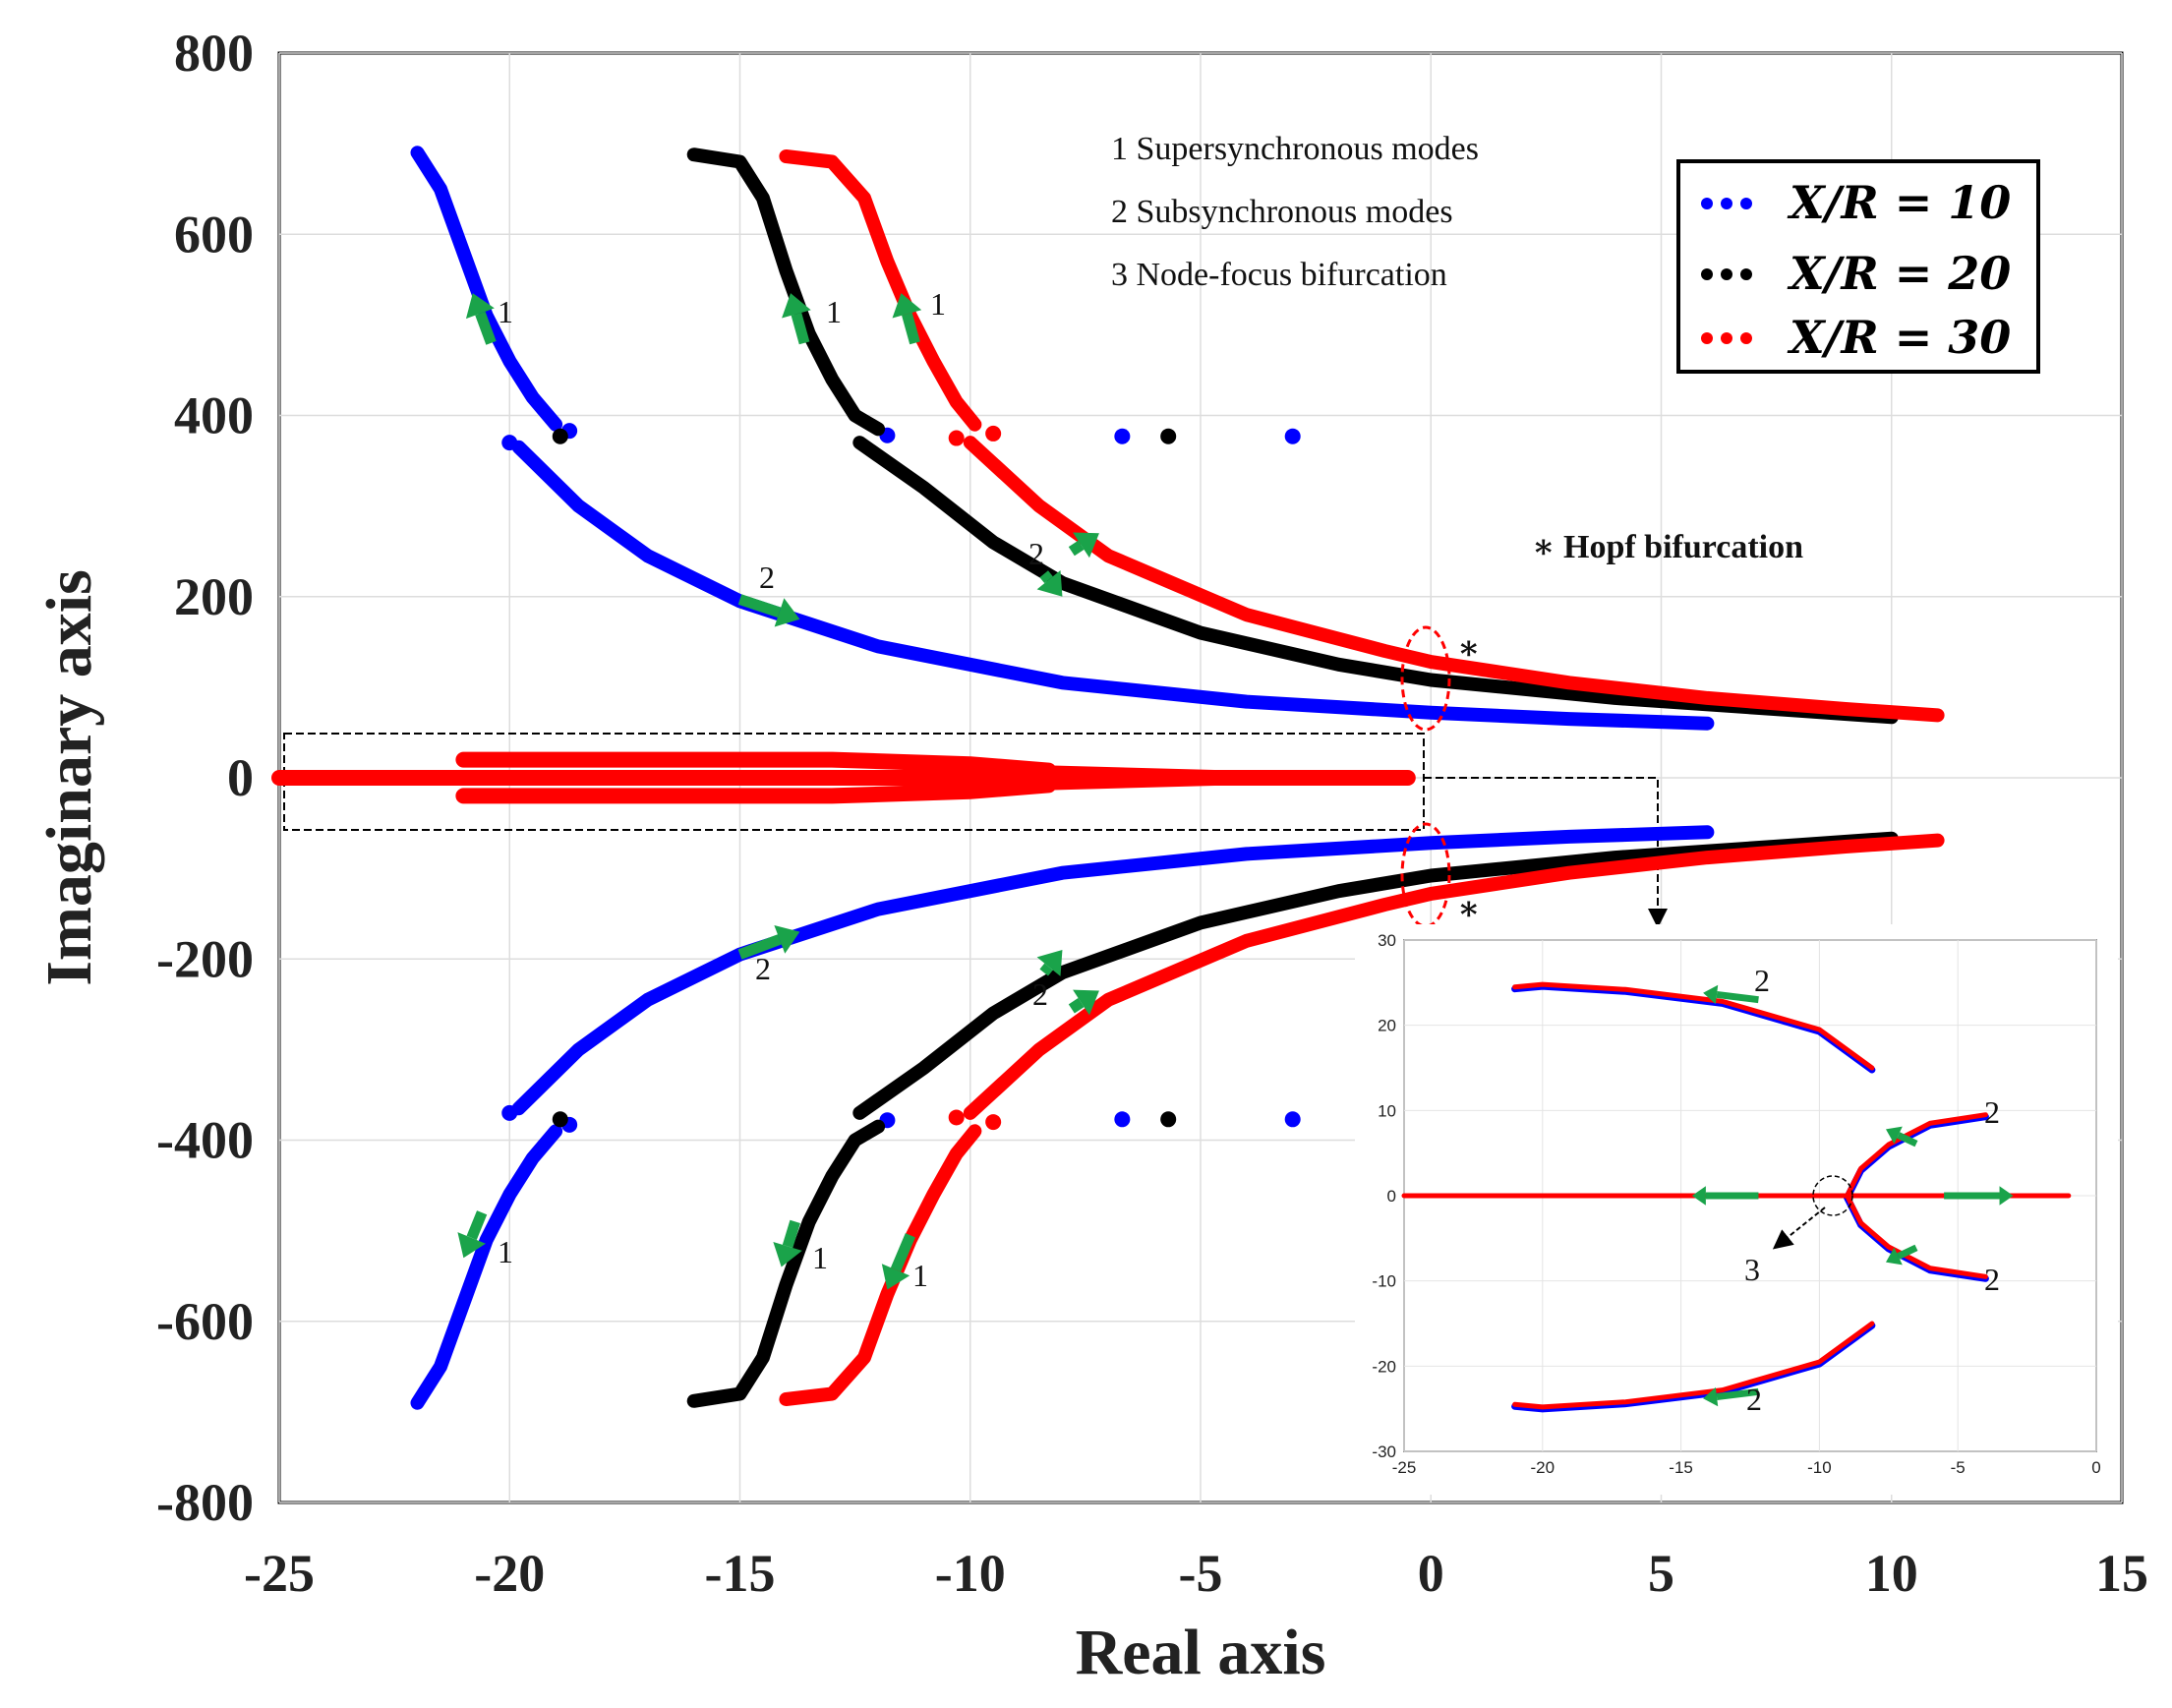 The width and height of the screenshot is (2172, 1708). What do you see at coordinates (1899, 274) in the screenshot?
I see `legend-label-xr20: X/R = 20` at bounding box center [1899, 274].